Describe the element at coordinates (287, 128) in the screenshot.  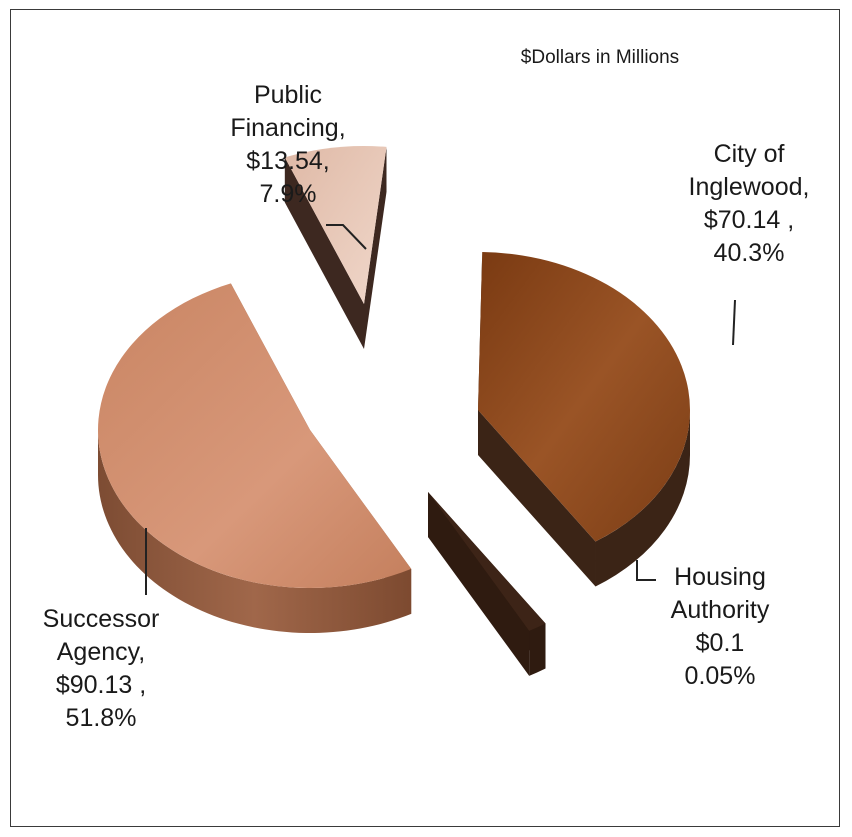
I see `label-line-public-financing: Financing,` at that location.